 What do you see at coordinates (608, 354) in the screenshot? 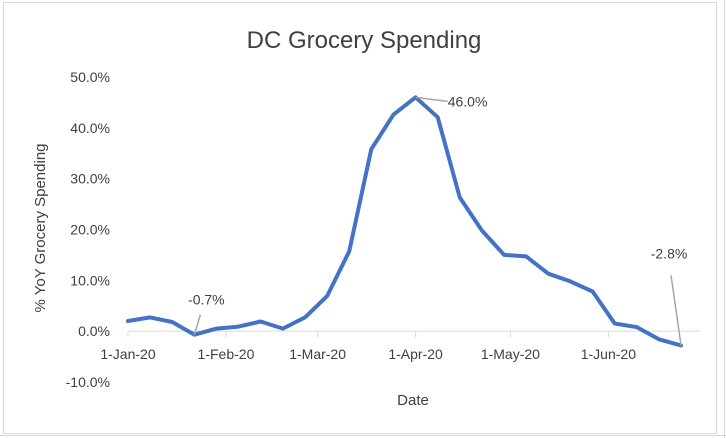
I see `x-tick-label: 1-Jun-20` at bounding box center [608, 354].